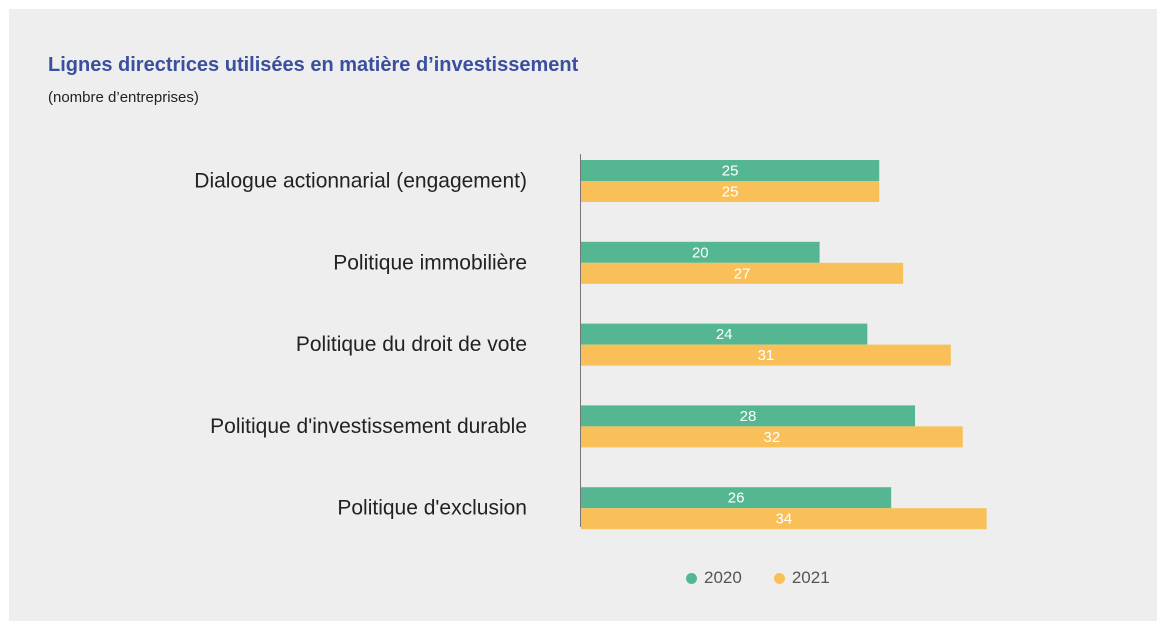 The width and height of the screenshot is (1166, 629). I want to click on legend-item-2021: 2021, so click(801, 578).